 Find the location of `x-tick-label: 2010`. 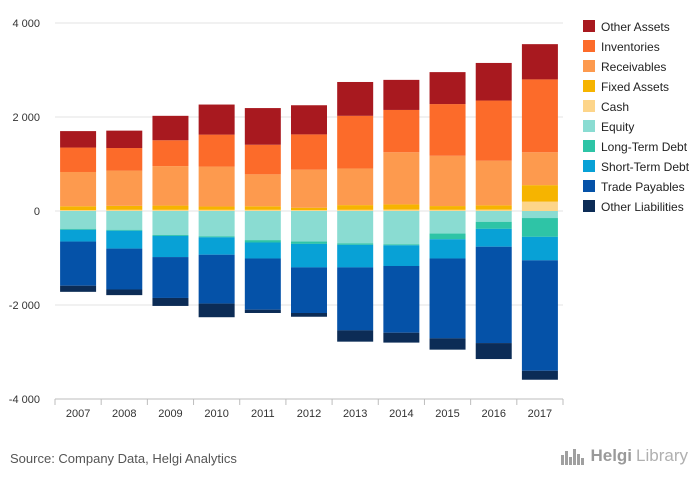

x-tick-label: 2010 is located at coordinates (216, 414).